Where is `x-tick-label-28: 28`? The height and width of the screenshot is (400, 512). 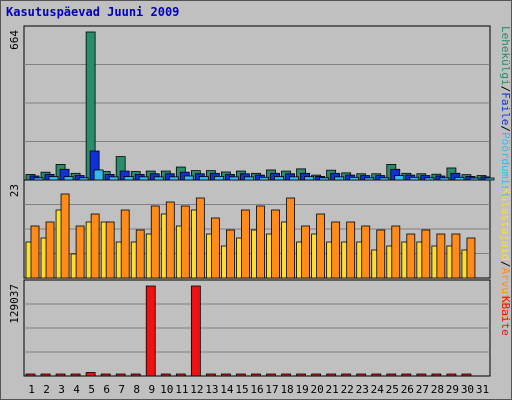
x-tick-label-28: 28 is located at coordinates (437, 389).